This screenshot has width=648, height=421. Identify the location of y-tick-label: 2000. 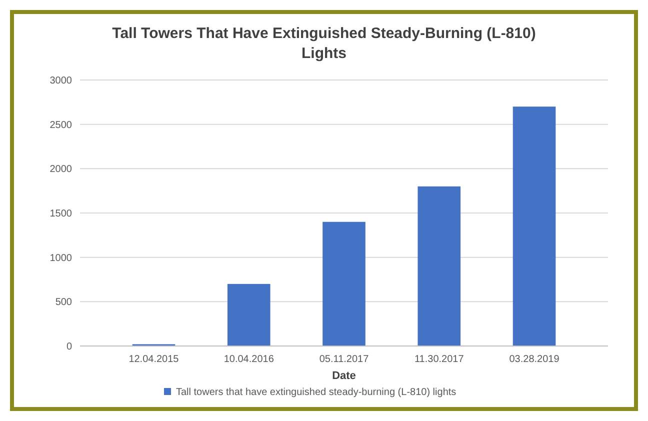
(61, 170).